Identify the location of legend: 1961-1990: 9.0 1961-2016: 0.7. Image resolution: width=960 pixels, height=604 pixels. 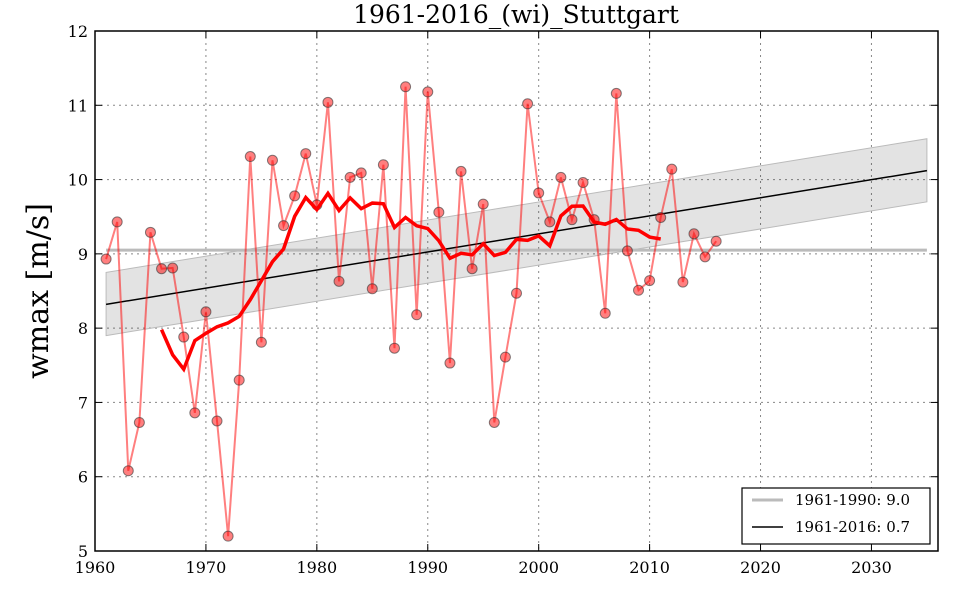
(836, 516).